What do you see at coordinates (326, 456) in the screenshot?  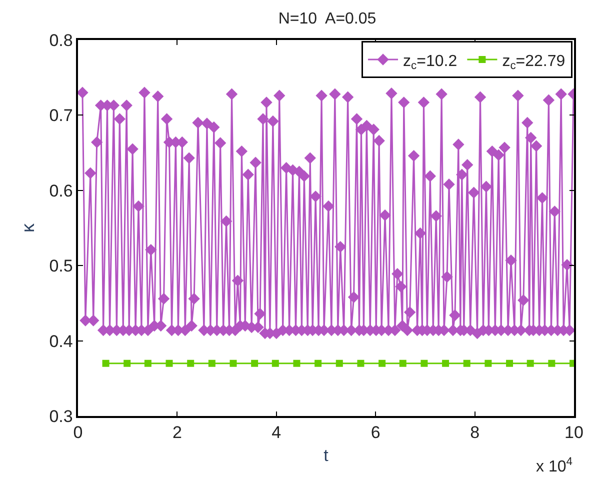 I see `x-axis-title: t` at bounding box center [326, 456].